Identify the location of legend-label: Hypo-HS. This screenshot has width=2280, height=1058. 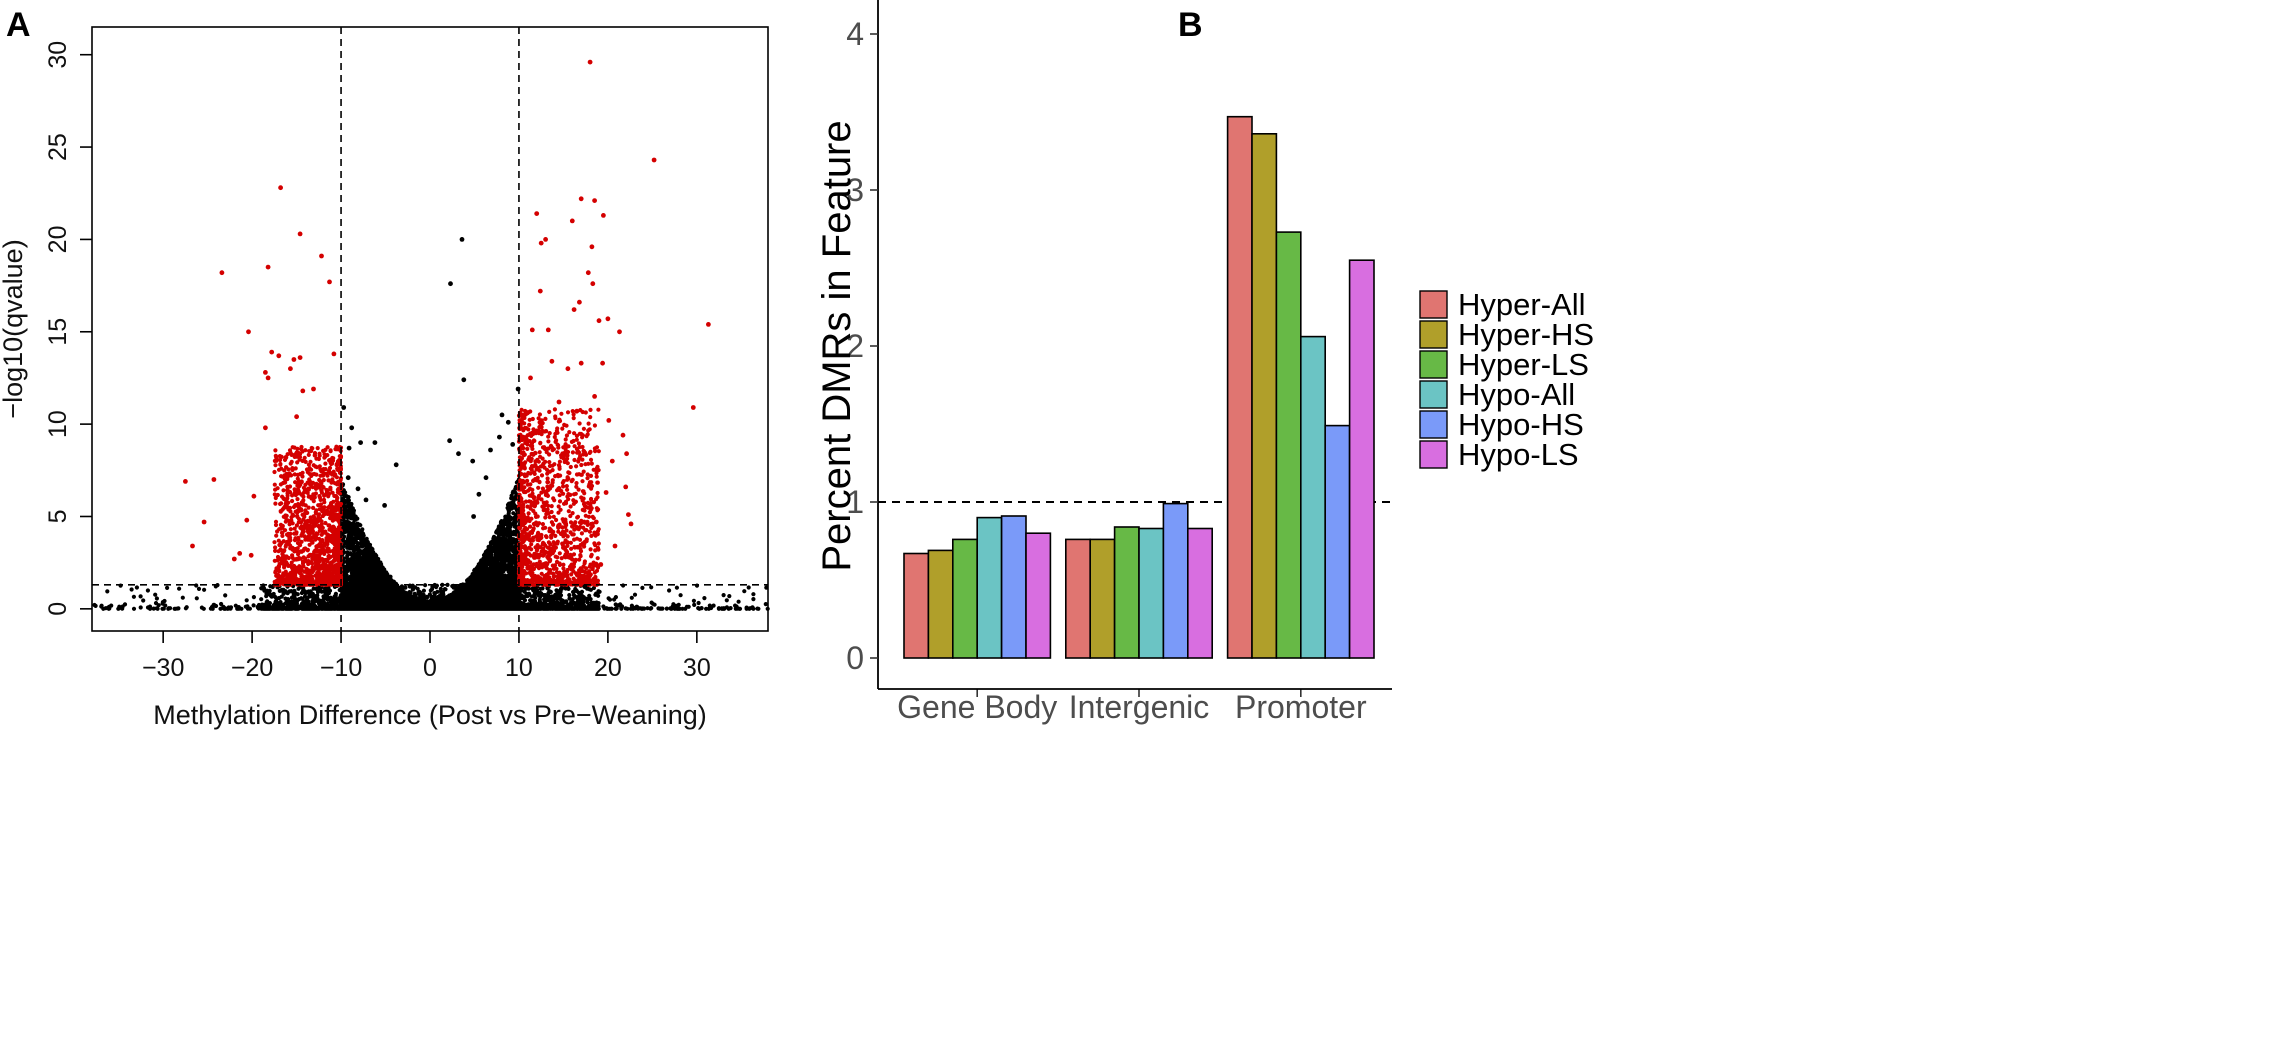
(1521, 424).